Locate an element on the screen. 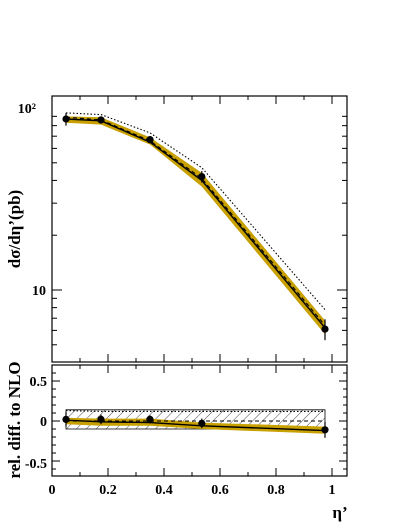 This screenshot has height=529, width=409. y-tick-label-100: 10² is located at coordinates (27, 109).